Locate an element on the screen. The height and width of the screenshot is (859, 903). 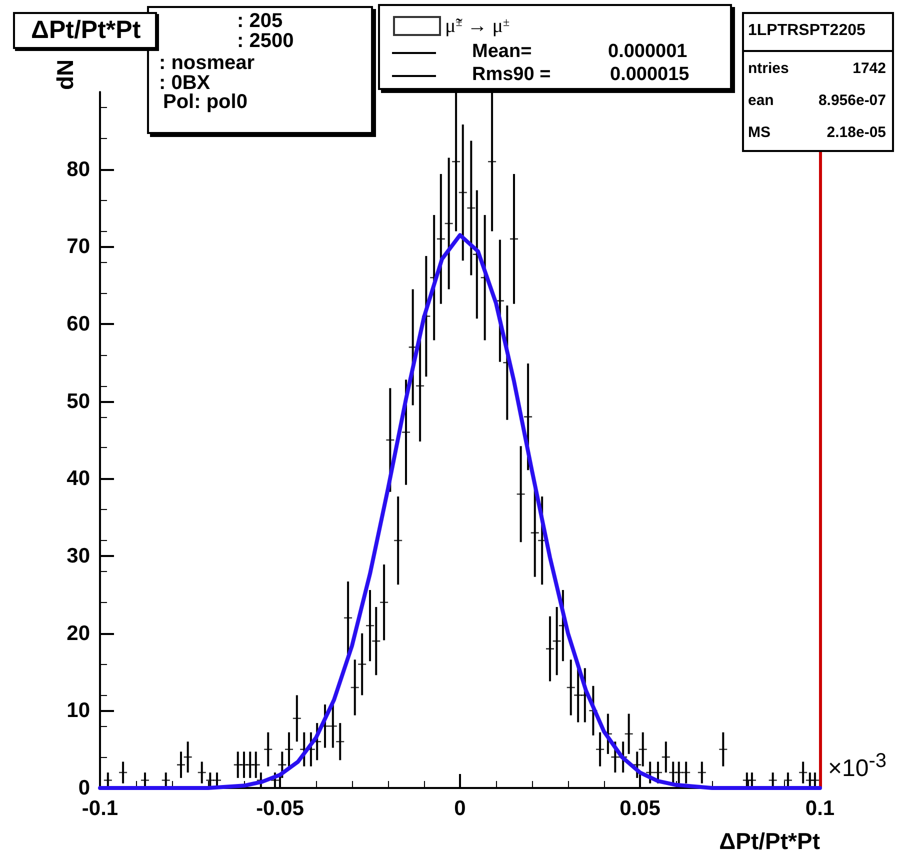
y-tick-label: 80 is located at coordinates (78, 169).